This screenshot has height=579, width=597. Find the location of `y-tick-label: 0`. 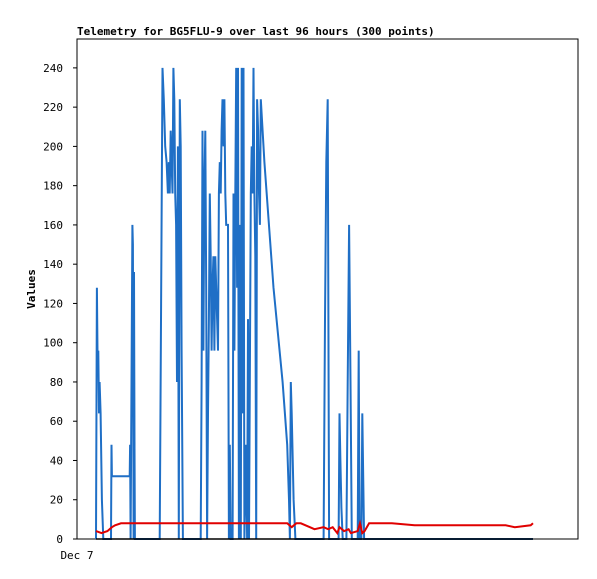

y-tick-label: 0 is located at coordinates (59, 539).